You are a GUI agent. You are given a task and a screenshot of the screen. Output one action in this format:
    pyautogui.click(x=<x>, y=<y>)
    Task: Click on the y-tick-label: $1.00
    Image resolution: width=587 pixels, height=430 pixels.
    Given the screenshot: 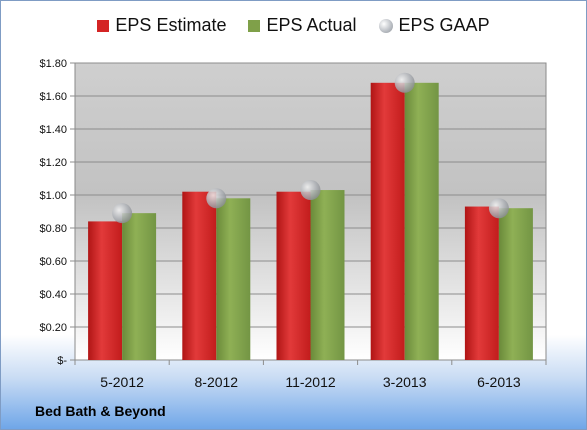 What is the action you would take?
    pyautogui.click(x=53, y=196)
    